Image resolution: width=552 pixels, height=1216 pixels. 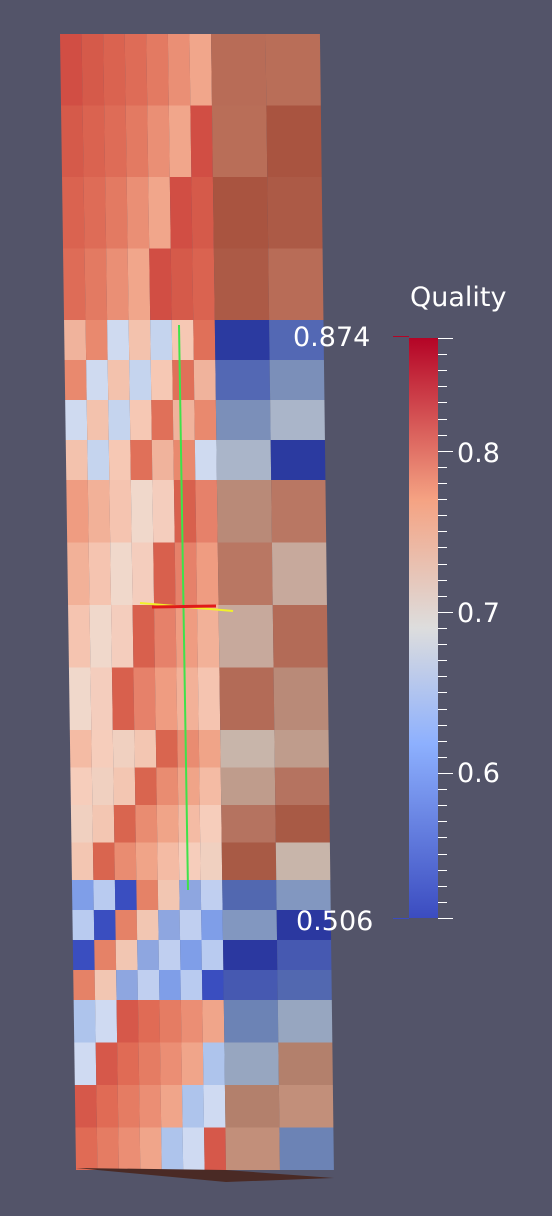 I want to click on line-probe-widget-icon, so click(x=186, y=607).